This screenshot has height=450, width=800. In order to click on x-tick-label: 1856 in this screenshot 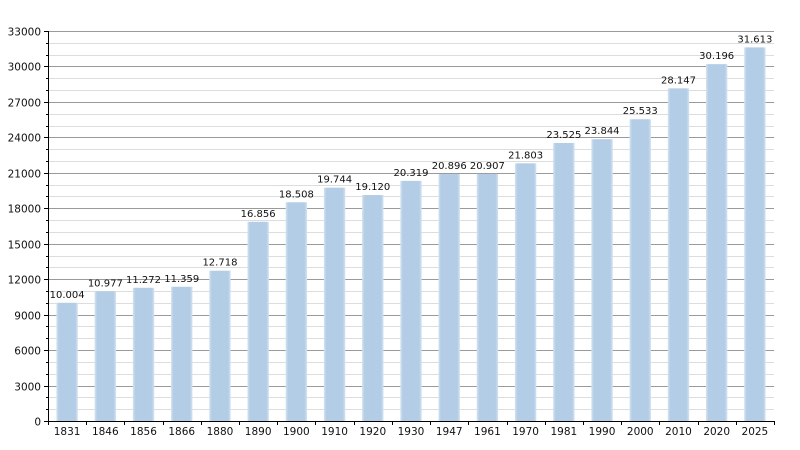, I will do `click(143, 432)`.